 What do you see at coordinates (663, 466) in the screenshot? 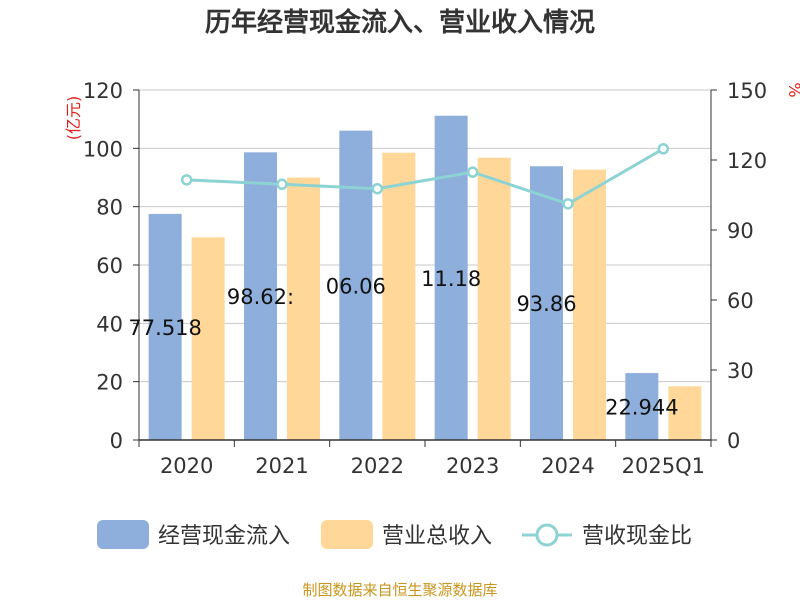
I see `x-tick-label: 2025Q1` at bounding box center [663, 466].